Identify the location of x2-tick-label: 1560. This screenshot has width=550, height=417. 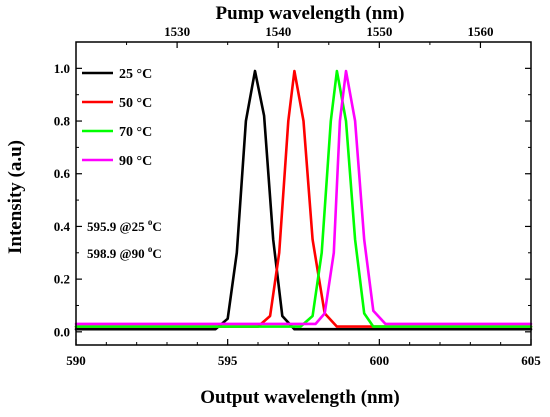
(480, 31).